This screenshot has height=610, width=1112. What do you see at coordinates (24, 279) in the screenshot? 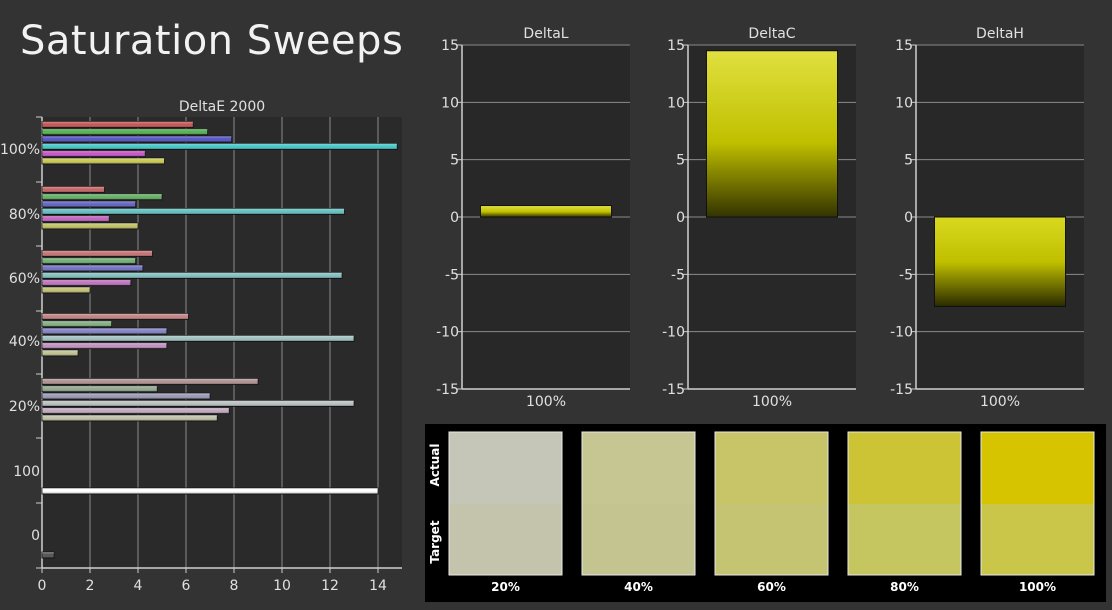
I see `y-tick-label: 60%` at bounding box center [24, 279].